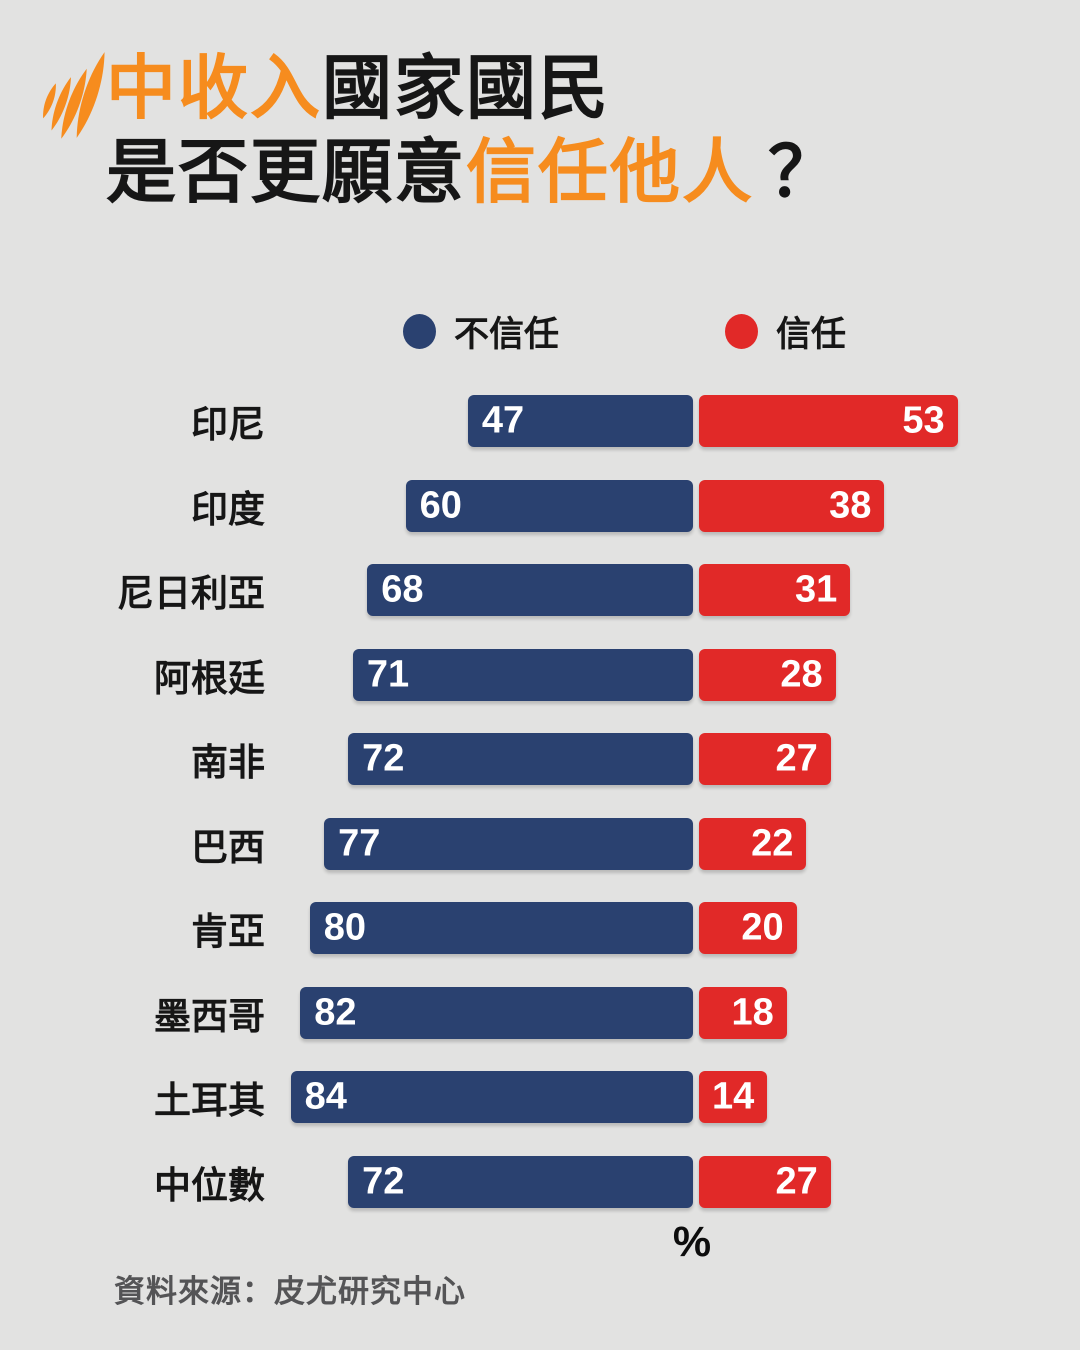 This screenshot has height=1350, width=1080. I want to click on category-label: 印度, so click(228, 509).